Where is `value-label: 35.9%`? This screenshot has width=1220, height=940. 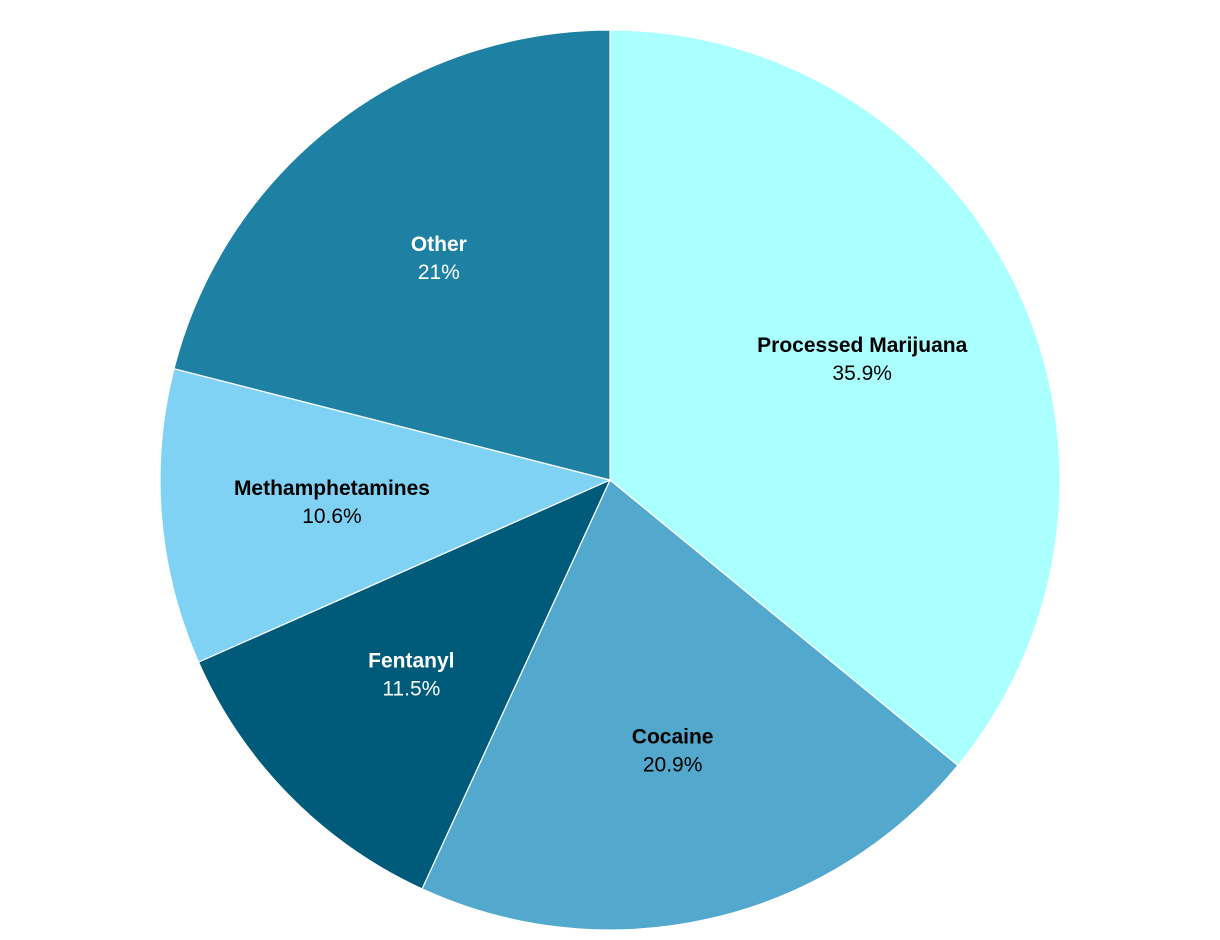 value-label: 35.9% is located at coordinates (862, 373).